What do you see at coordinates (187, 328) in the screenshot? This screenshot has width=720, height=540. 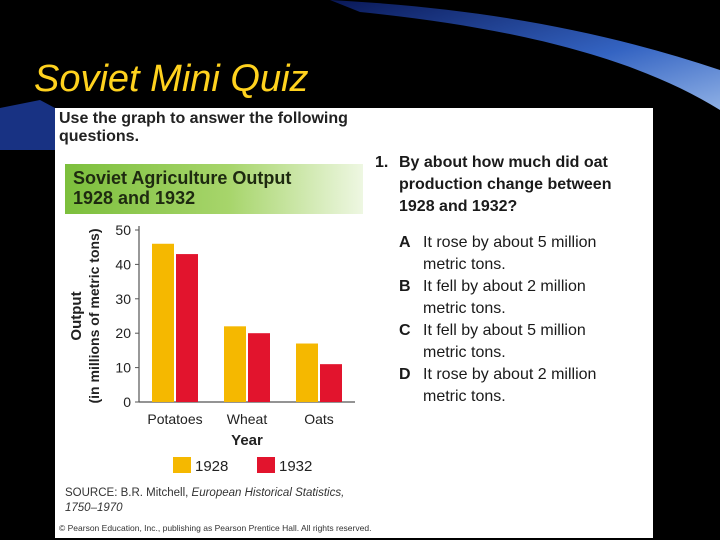 I see `bar-potatoes-1932` at bounding box center [187, 328].